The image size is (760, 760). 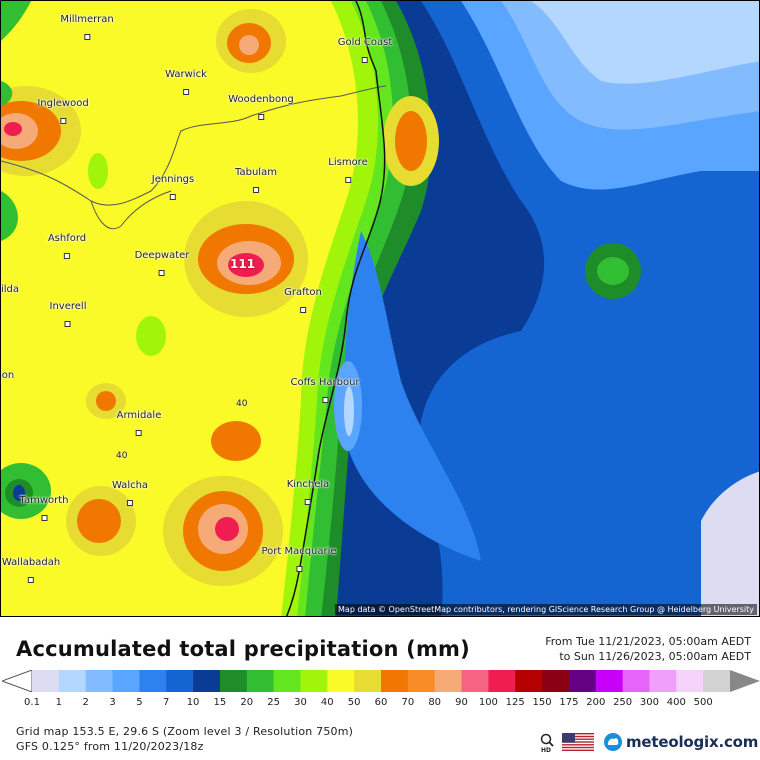 I want to click on legend-colorbar, so click(x=381, y=681).